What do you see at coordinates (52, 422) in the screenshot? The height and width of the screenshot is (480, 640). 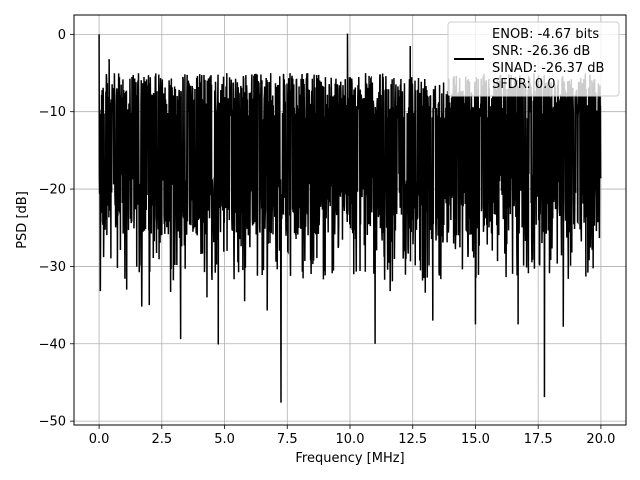 I see `y-tick-label: −50` at bounding box center [52, 422].